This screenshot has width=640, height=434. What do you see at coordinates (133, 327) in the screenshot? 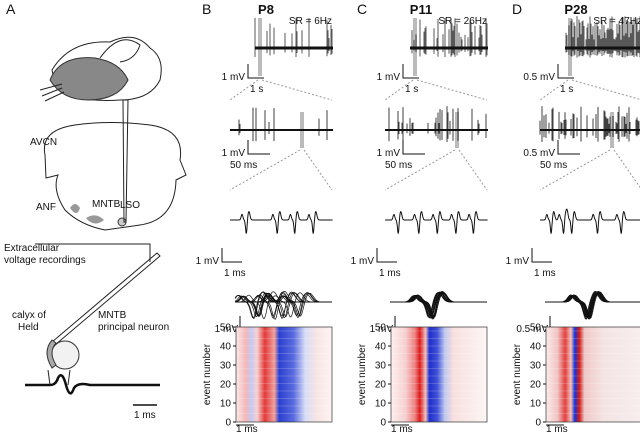
I see `neuron-label: principal neuron` at bounding box center [133, 327].